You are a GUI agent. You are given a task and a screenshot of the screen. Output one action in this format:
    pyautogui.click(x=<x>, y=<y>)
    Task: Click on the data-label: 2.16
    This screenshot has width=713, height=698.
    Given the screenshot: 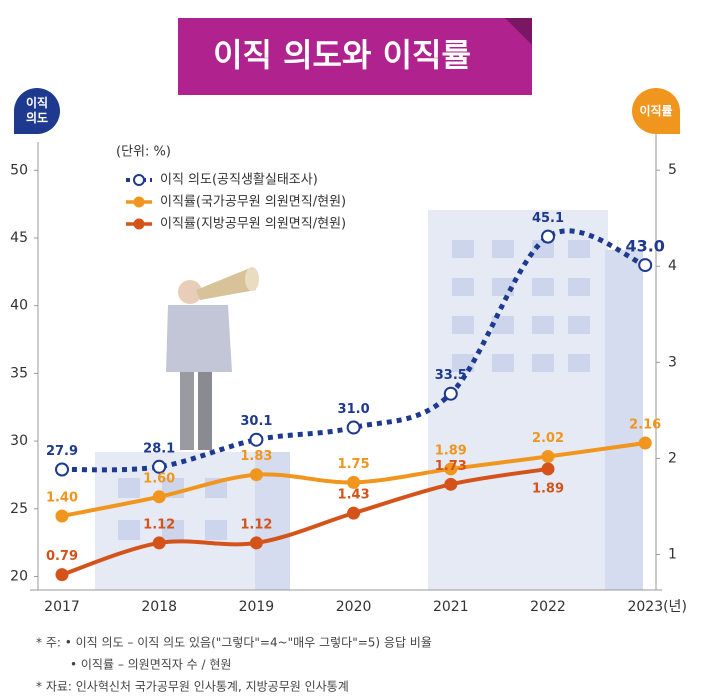 What is the action you would take?
    pyautogui.click(x=645, y=425)
    